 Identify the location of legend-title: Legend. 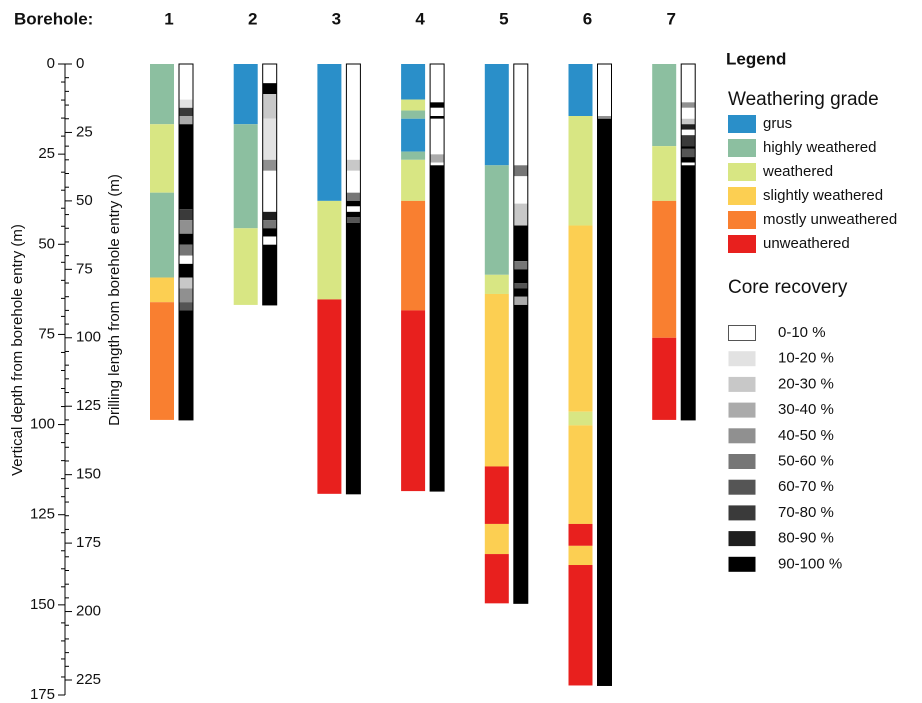
(756, 58).